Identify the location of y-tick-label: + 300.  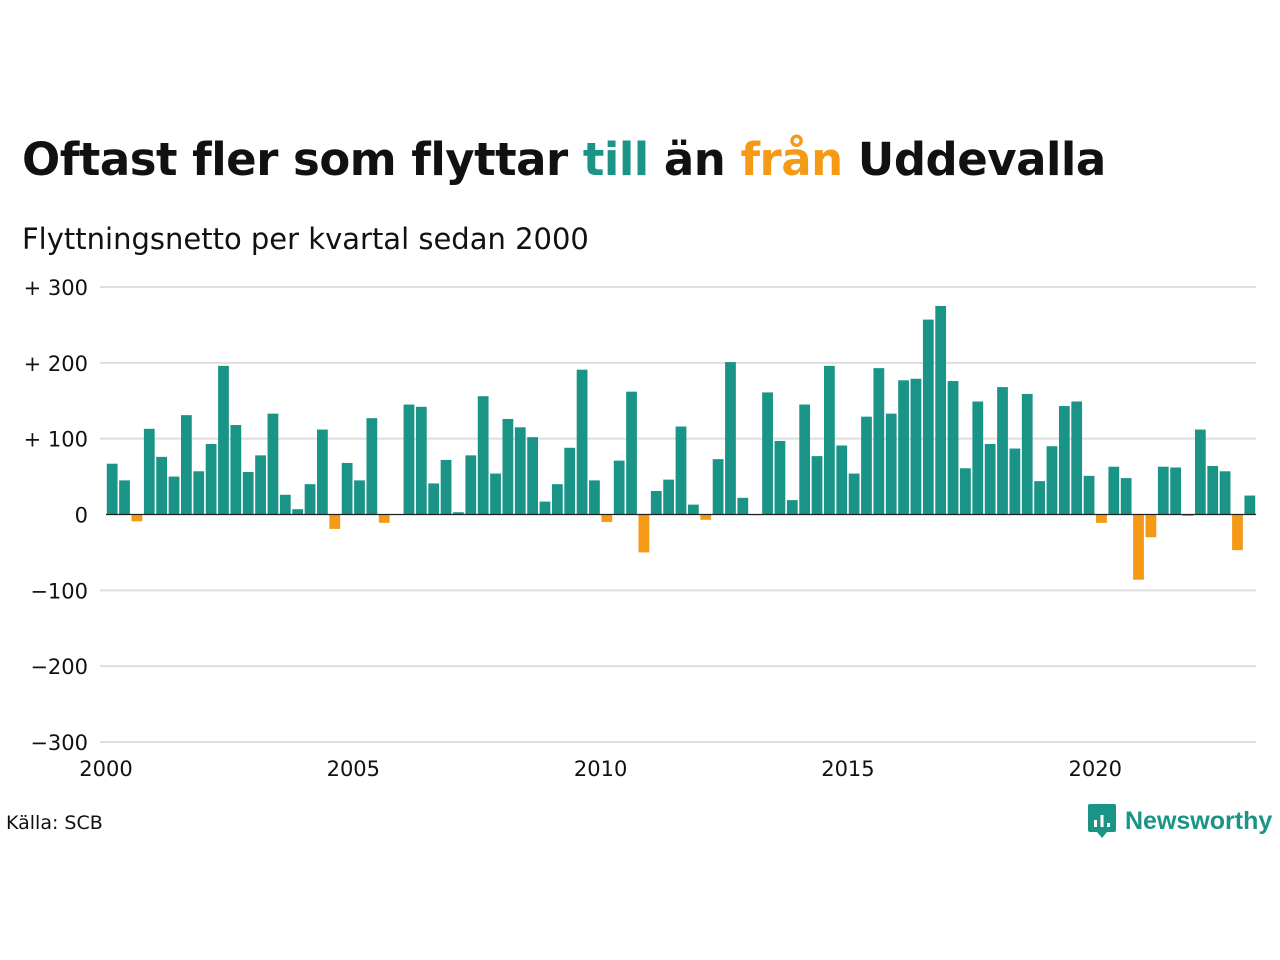
(56, 288).